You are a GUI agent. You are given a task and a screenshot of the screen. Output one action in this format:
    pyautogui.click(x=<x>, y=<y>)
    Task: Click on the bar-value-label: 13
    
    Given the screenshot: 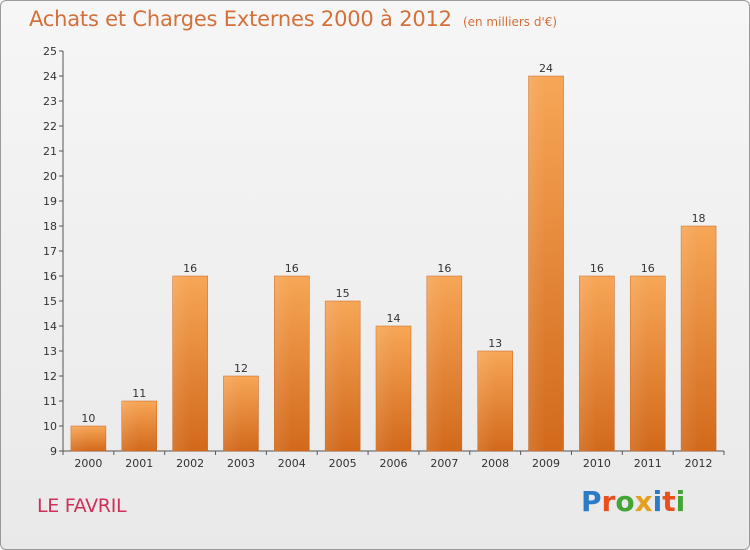 What is the action you would take?
    pyautogui.click(x=495, y=343)
    